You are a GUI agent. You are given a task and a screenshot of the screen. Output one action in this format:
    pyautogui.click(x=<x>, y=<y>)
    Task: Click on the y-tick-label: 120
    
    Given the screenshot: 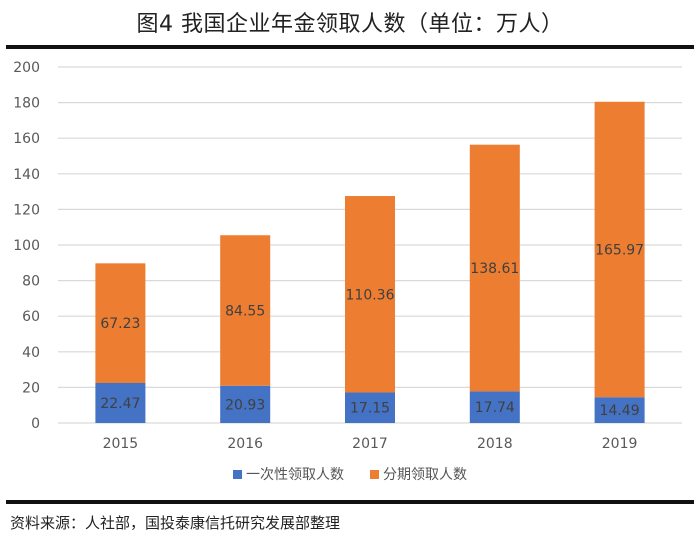 What is the action you would take?
    pyautogui.click(x=26, y=210)
    